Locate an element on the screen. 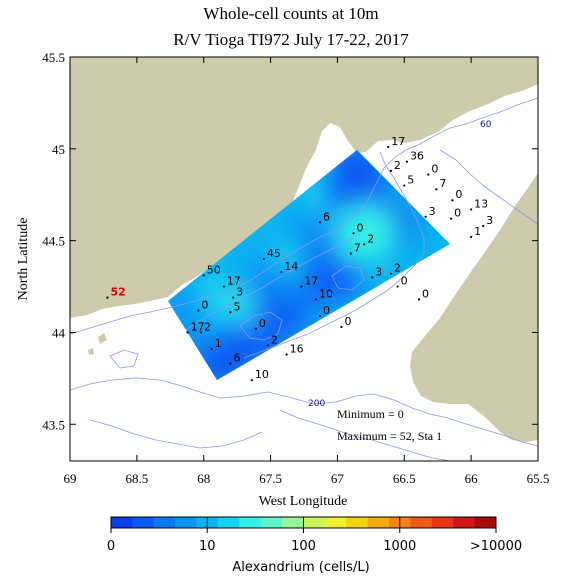 The image size is (583, 579). colorbar-tick-label-4: >10000 is located at coordinates (496, 546).